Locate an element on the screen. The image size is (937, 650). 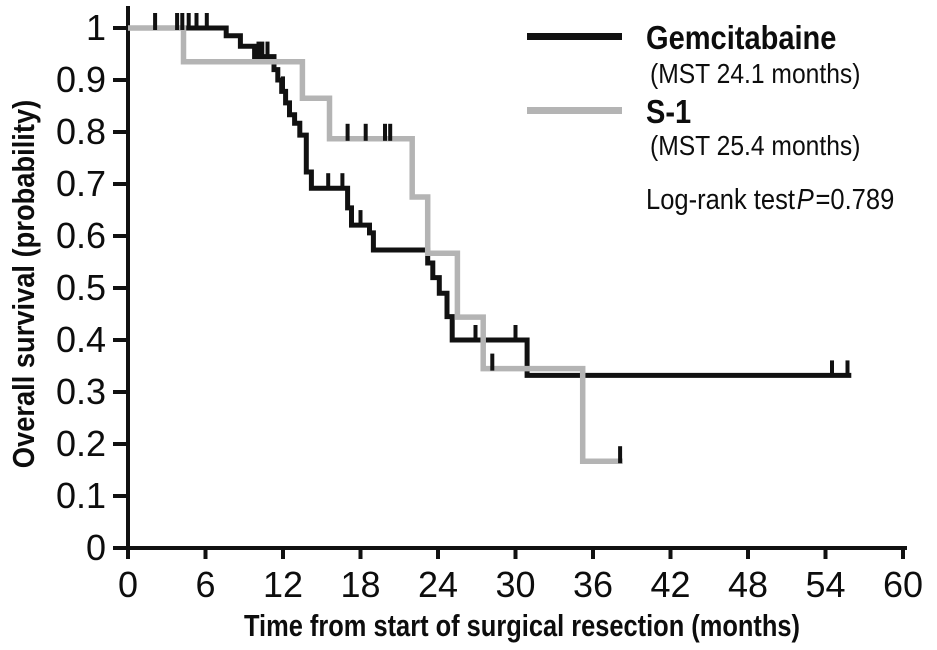
logrank-annotation: Log-rank testP=0.789 is located at coordinates (787, 200).